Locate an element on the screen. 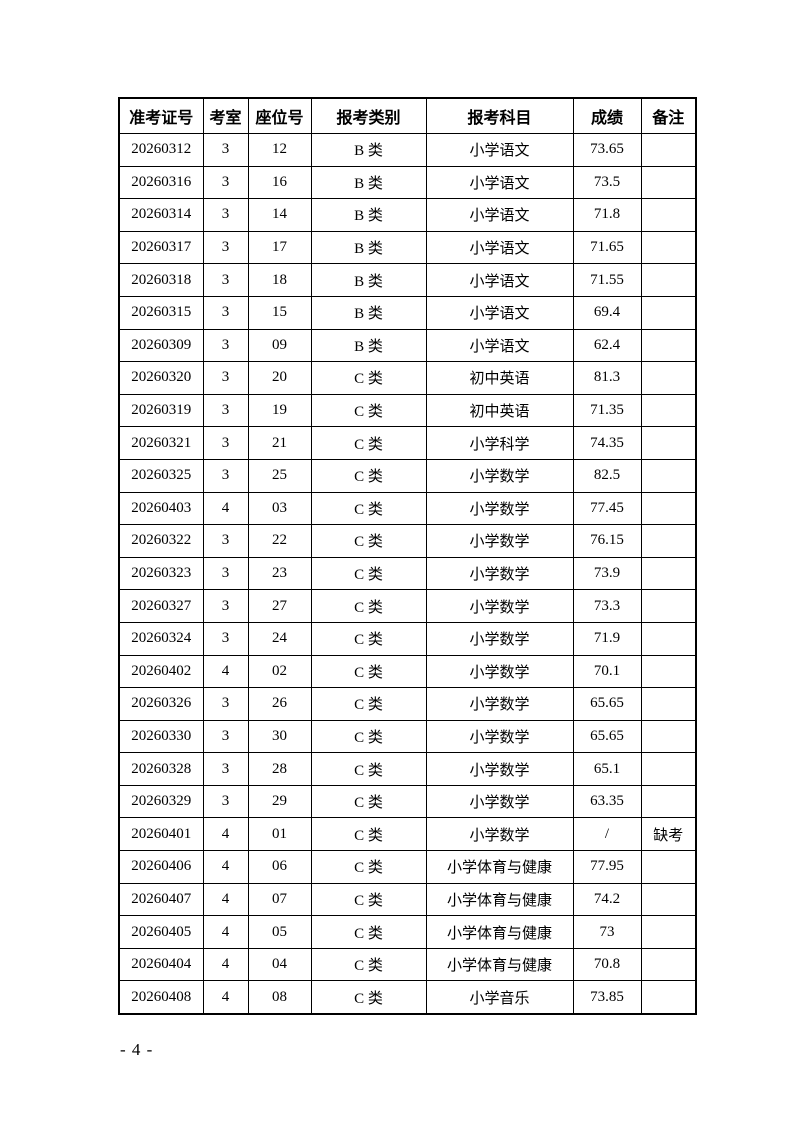  cell-ticket: 20260316 is located at coordinates (161, 182).